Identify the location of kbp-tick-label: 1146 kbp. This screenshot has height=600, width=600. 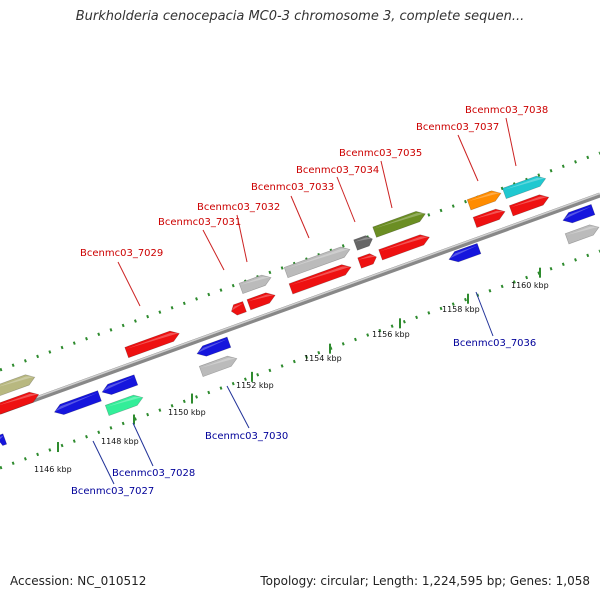
(53, 469).